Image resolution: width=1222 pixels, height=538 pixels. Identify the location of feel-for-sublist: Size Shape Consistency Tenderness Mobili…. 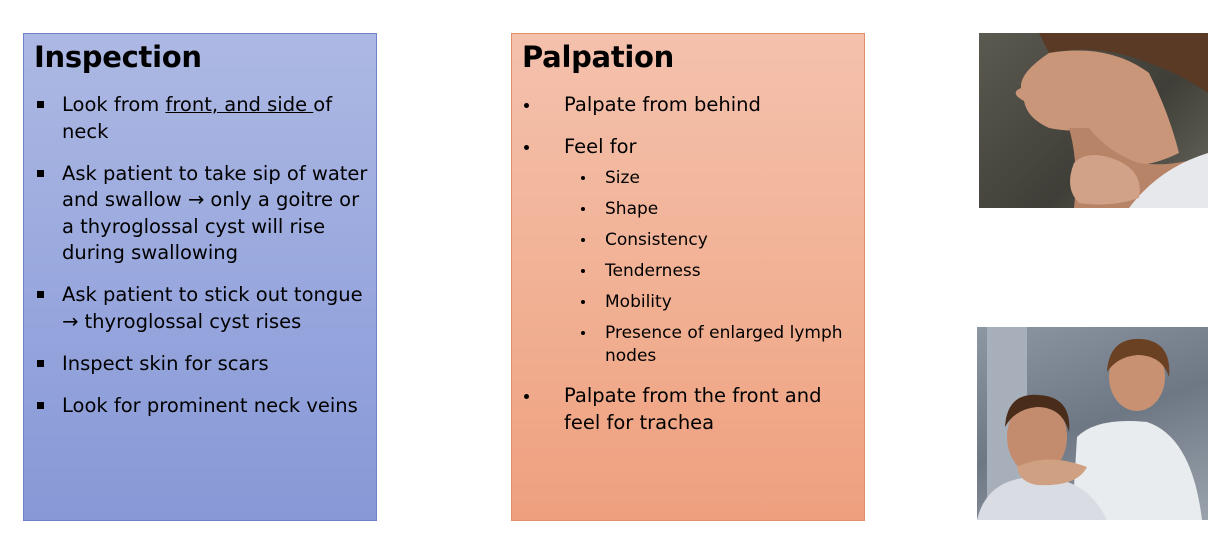
(711, 267).